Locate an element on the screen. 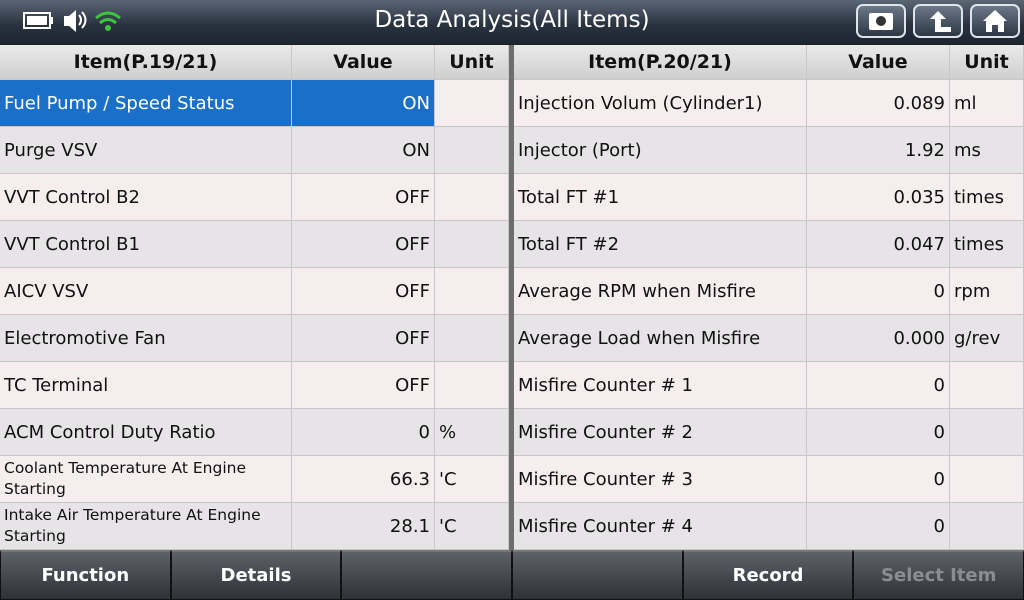  value-cell: 66.3 is located at coordinates (363, 479).